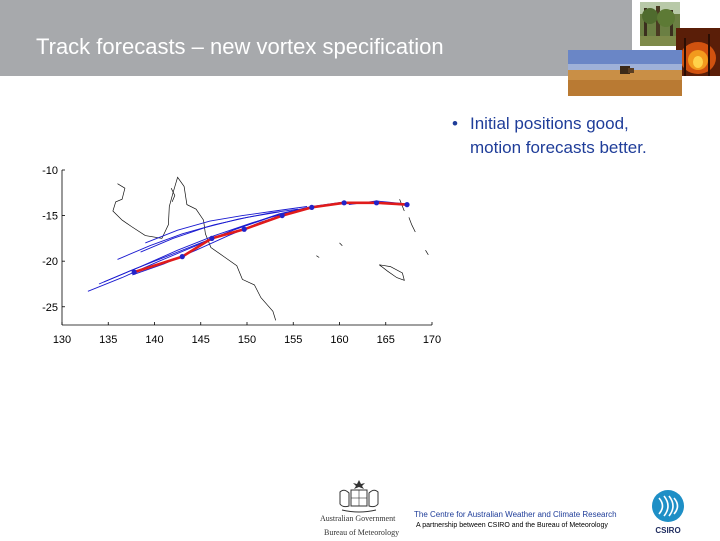 The height and width of the screenshot is (541, 720). Describe the element at coordinates (667, 530) in the screenshot. I see `csiro-wordmark: CSIRO` at that location.